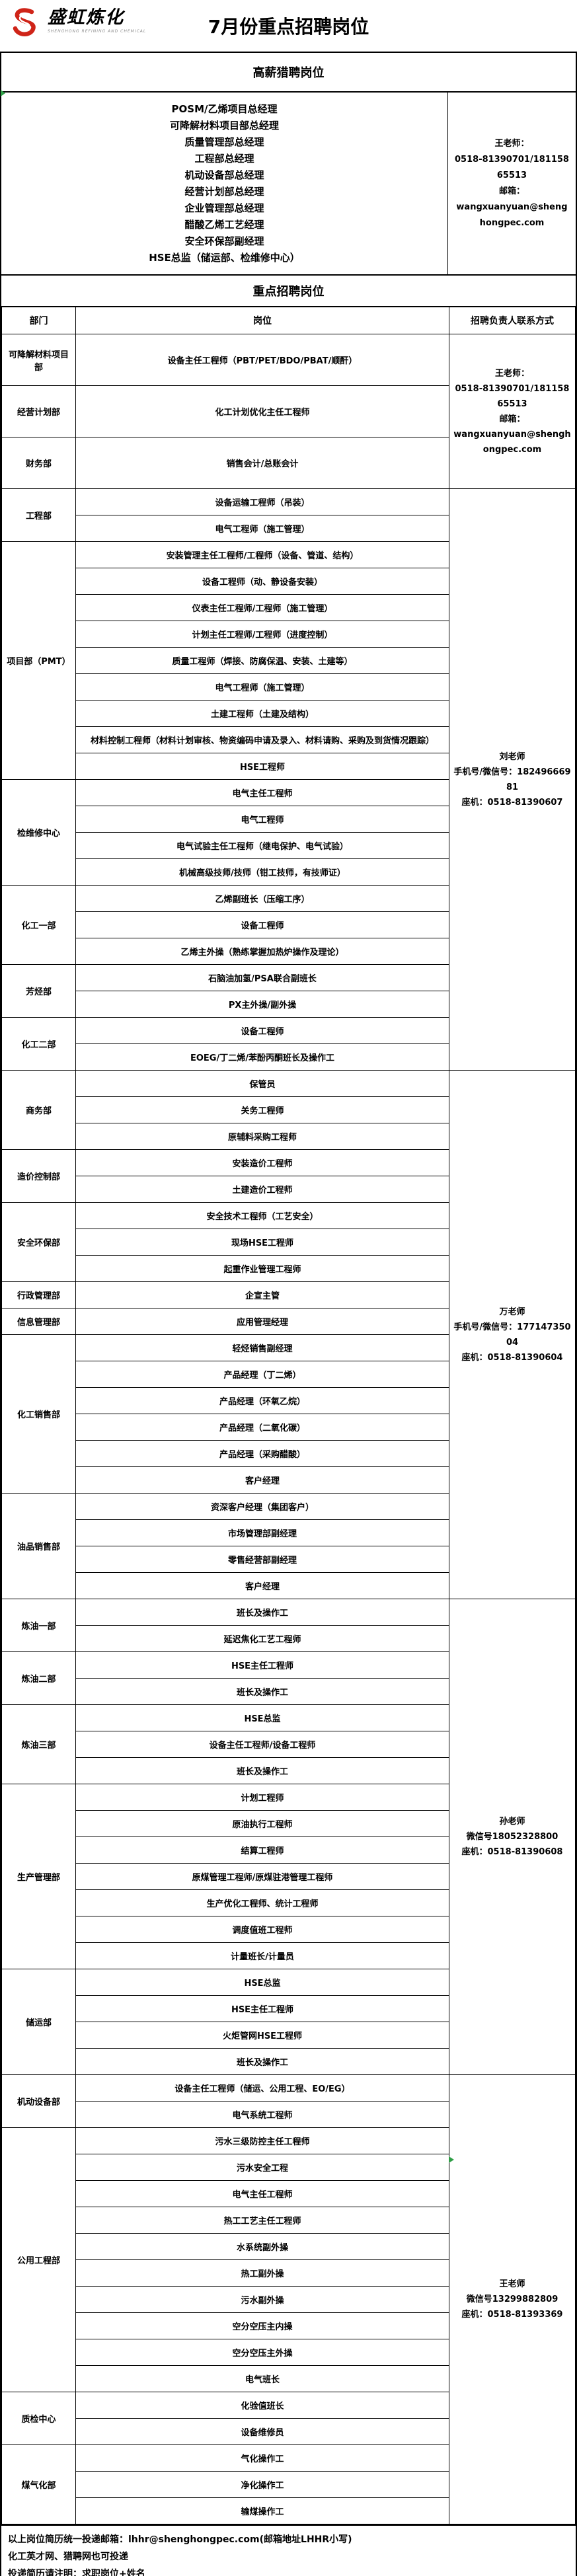  What do you see at coordinates (38, 2022) in the screenshot?
I see `dept-cell: 储运部` at bounding box center [38, 2022].